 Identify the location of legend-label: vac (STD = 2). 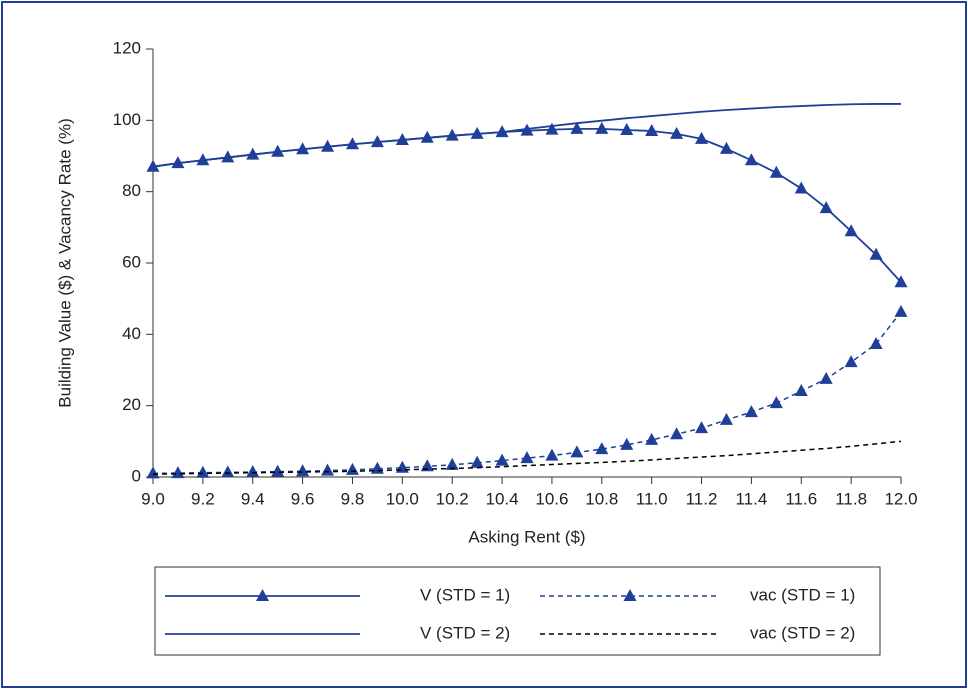
(802, 632).